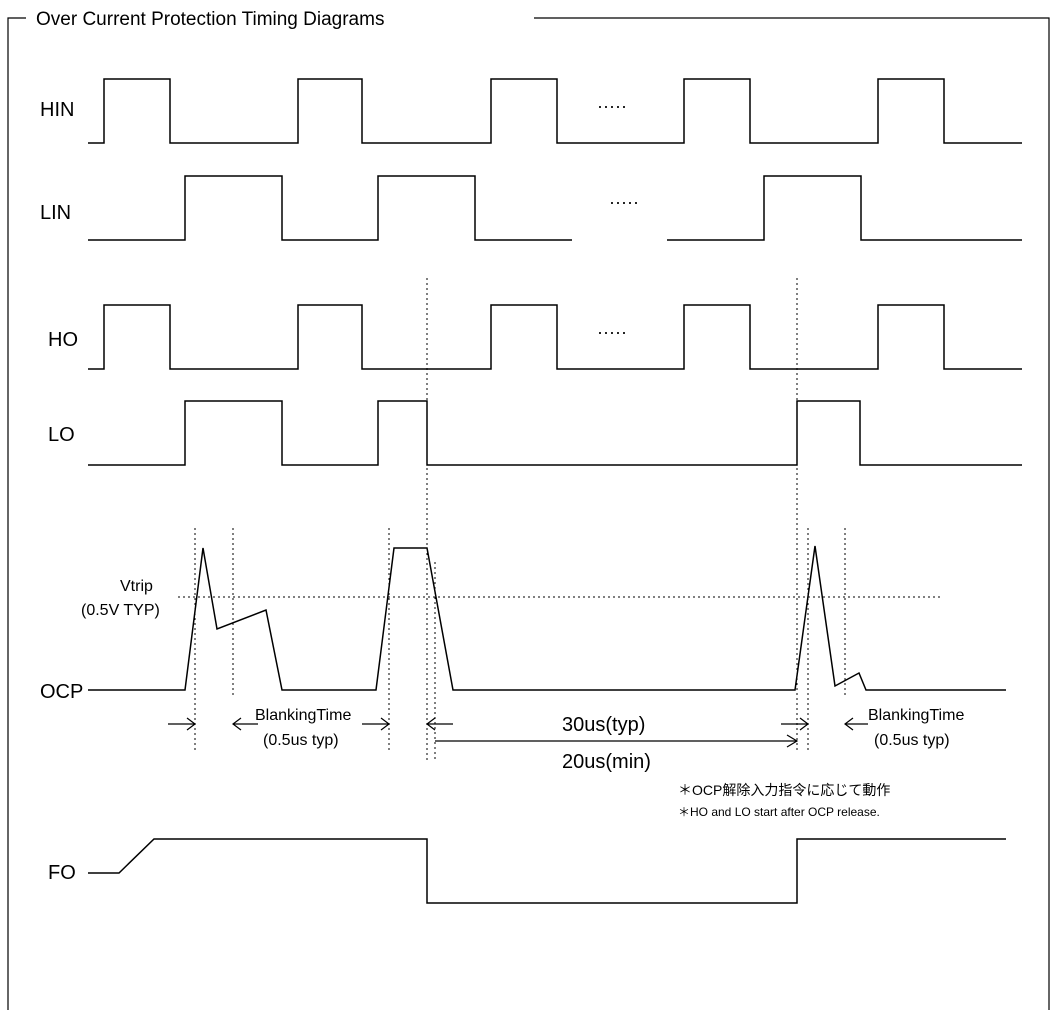  Describe the element at coordinates (191, 724) in the screenshot. I see `arrowhead-1-left` at that location.